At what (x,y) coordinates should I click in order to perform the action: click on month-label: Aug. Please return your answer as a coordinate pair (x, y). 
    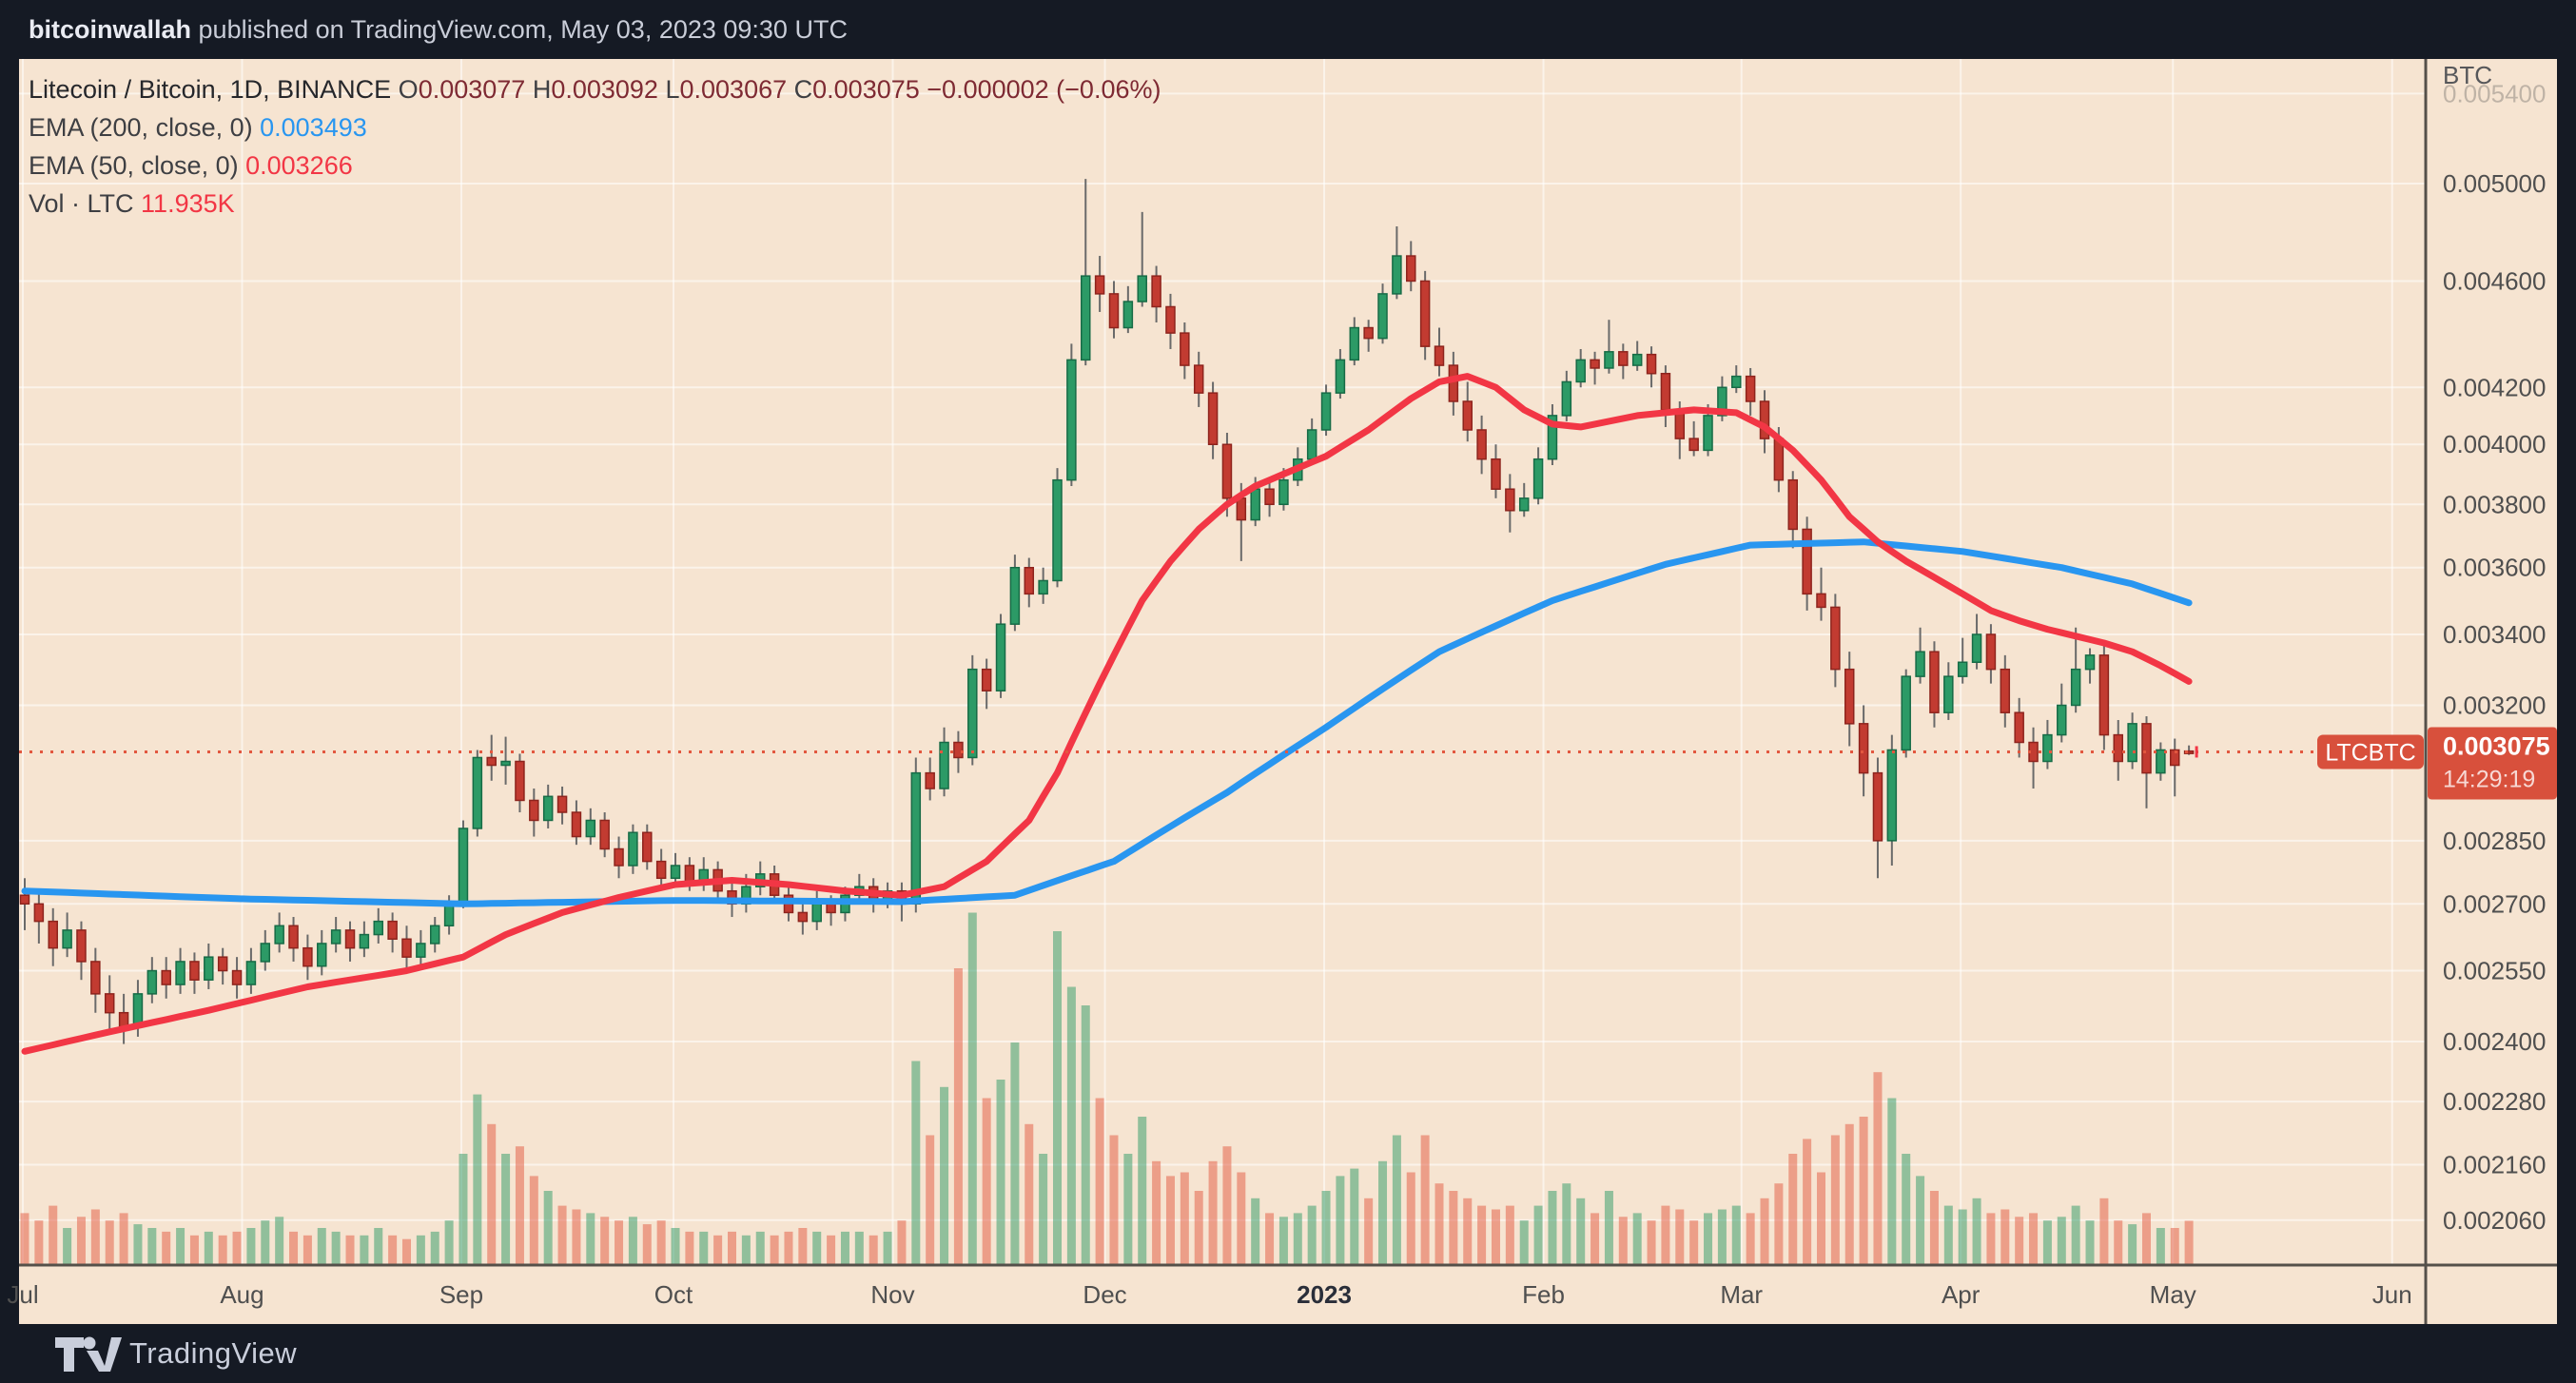
    Looking at the image, I should click on (242, 1294).